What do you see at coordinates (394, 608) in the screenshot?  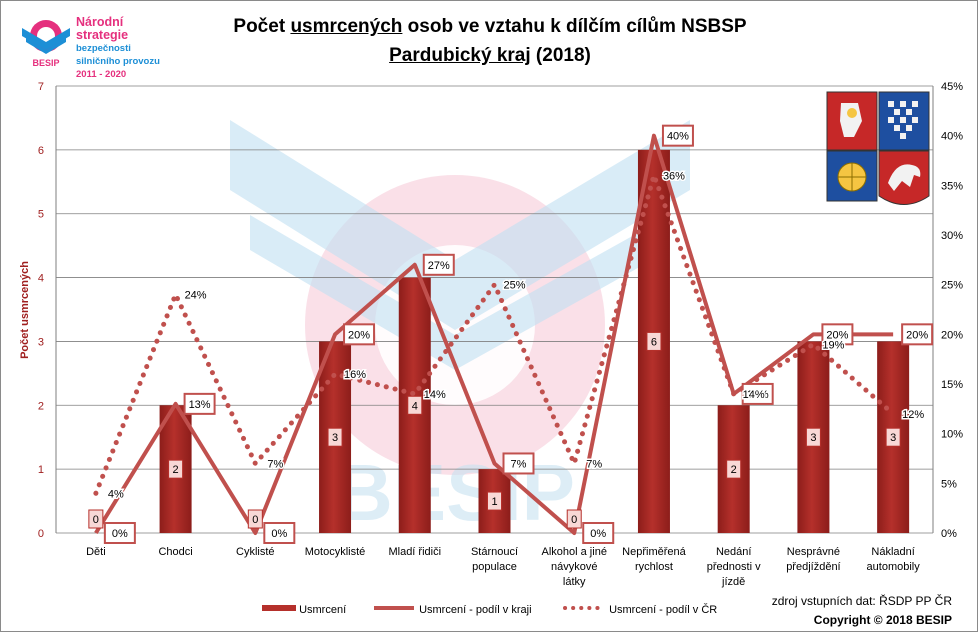 I see `legend-line-swatch` at bounding box center [394, 608].